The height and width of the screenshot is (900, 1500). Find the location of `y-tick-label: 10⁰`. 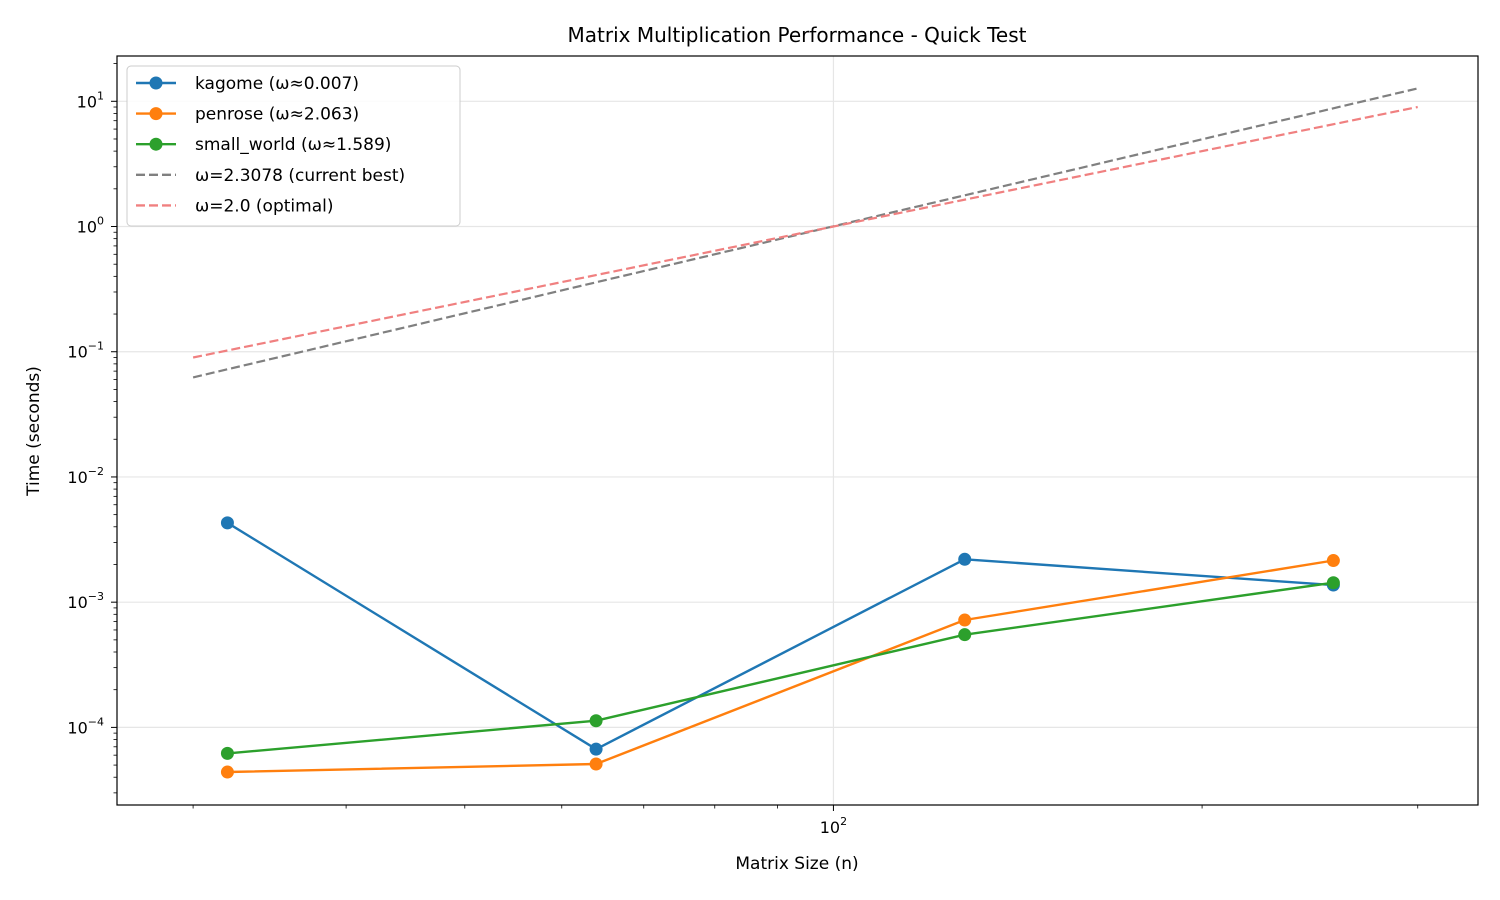

y-tick-label: 10⁰ is located at coordinates (90, 226).